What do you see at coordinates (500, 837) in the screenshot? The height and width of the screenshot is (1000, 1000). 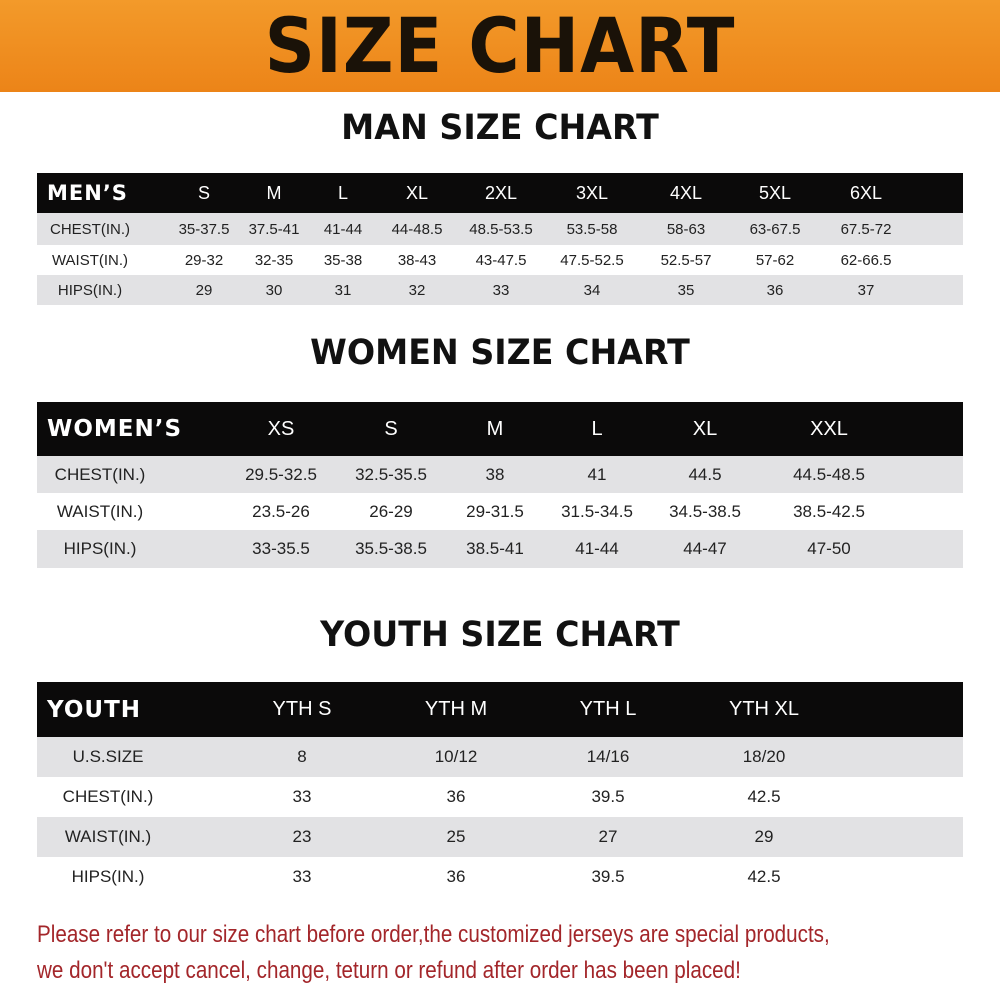 I see `table-row: WAIST(IN.) 23 25 27 29` at bounding box center [500, 837].